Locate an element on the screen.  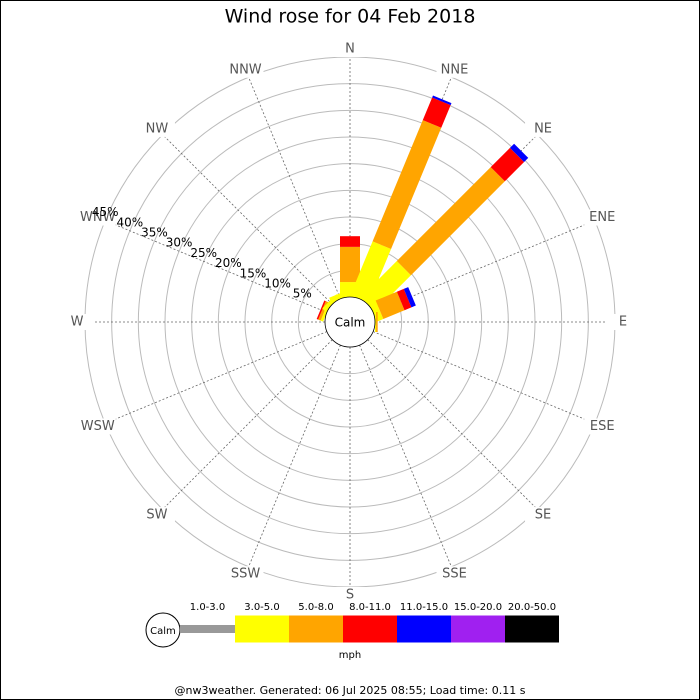
grid-ring is located at coordinates (350, 322).